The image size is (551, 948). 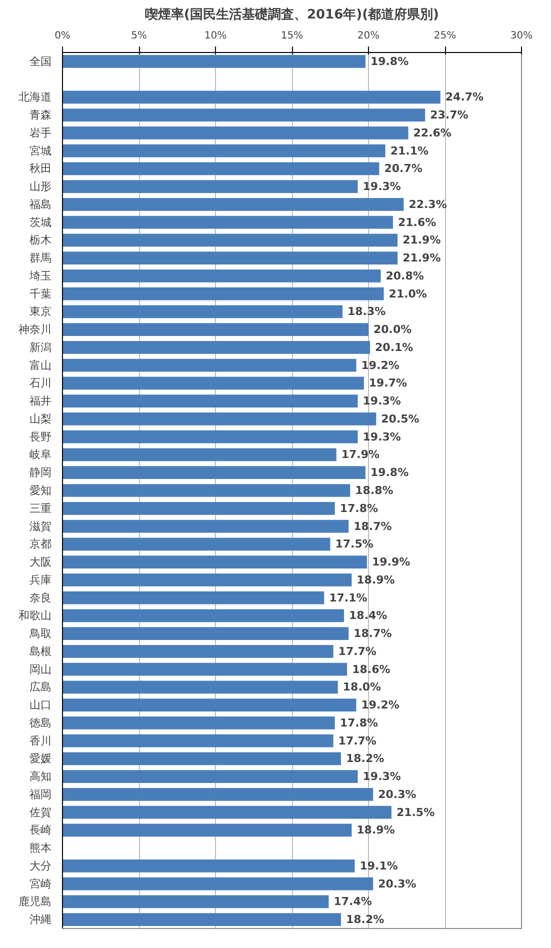 What do you see at coordinates (407, 293) in the screenshot?
I see `data-label: 21.0%` at bounding box center [407, 293].